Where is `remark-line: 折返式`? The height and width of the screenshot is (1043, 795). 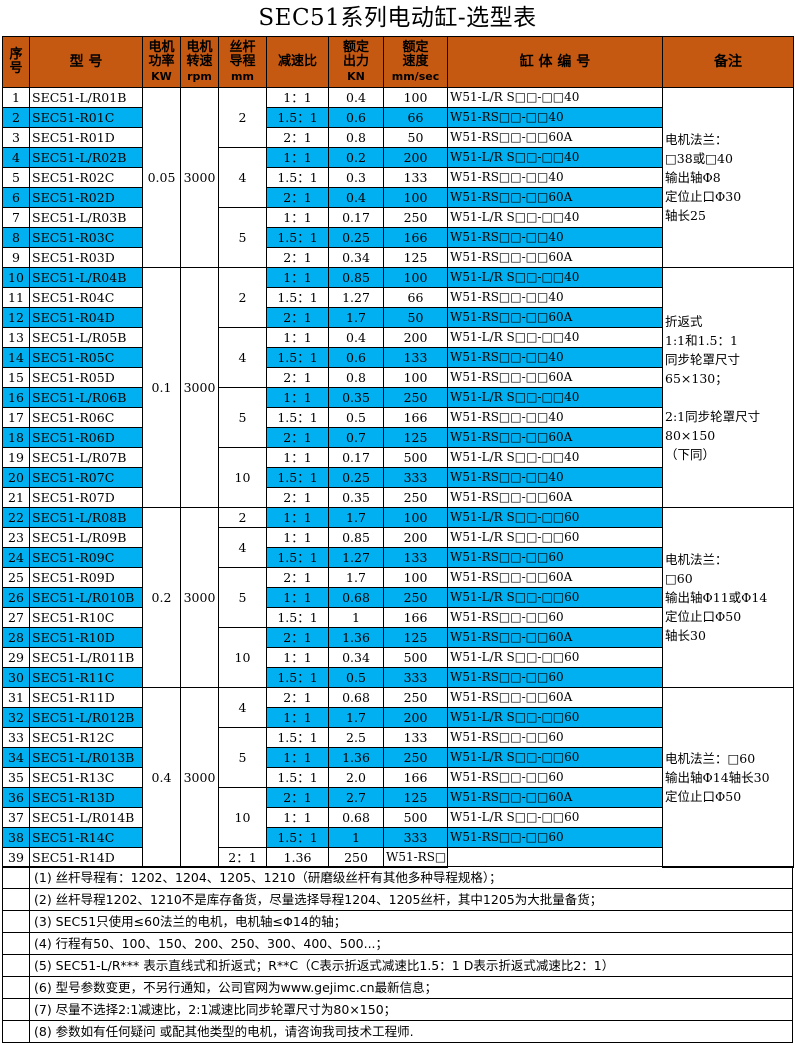 remark-line: 折返式 is located at coordinates (684, 321).